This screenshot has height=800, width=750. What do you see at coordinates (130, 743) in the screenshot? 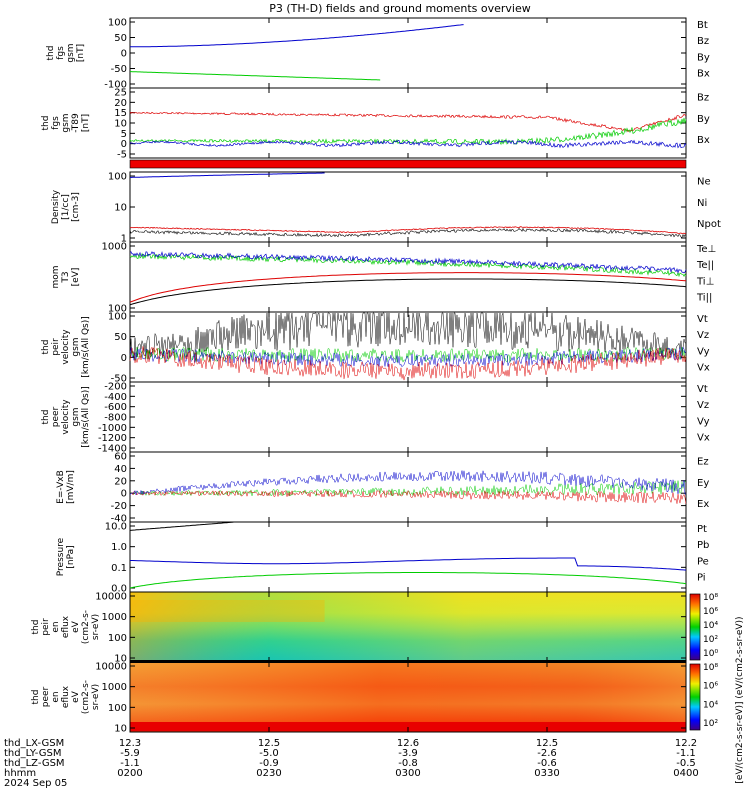
I see `ephem-value: 12.3` at bounding box center [130, 743].